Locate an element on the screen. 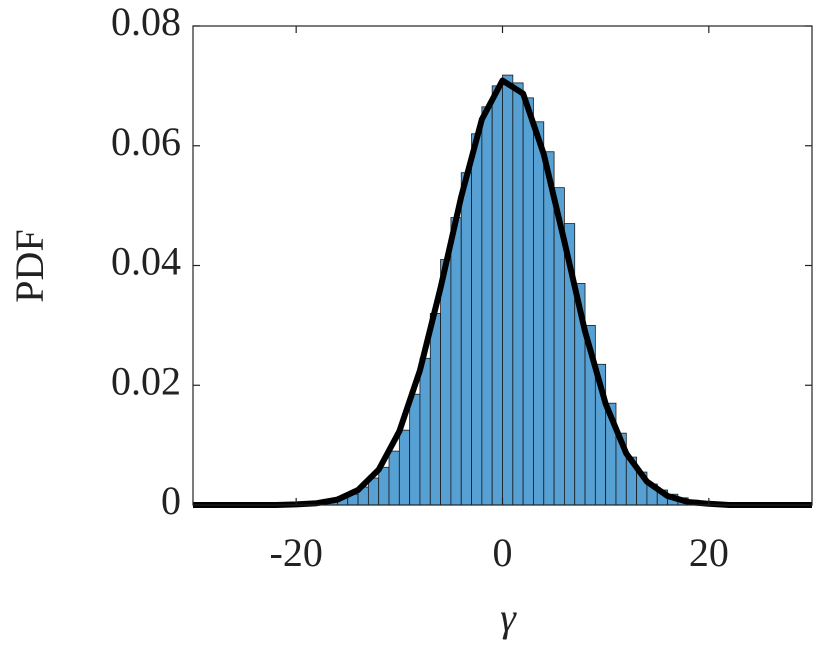  y-tick-label: 0.06 is located at coordinates (146, 141).